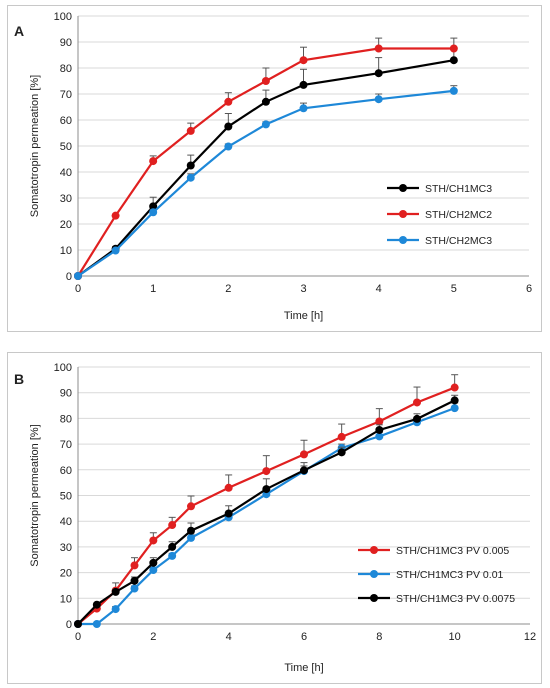 The image size is (550, 688). I want to click on x-tick-label: 4, so click(379, 289).